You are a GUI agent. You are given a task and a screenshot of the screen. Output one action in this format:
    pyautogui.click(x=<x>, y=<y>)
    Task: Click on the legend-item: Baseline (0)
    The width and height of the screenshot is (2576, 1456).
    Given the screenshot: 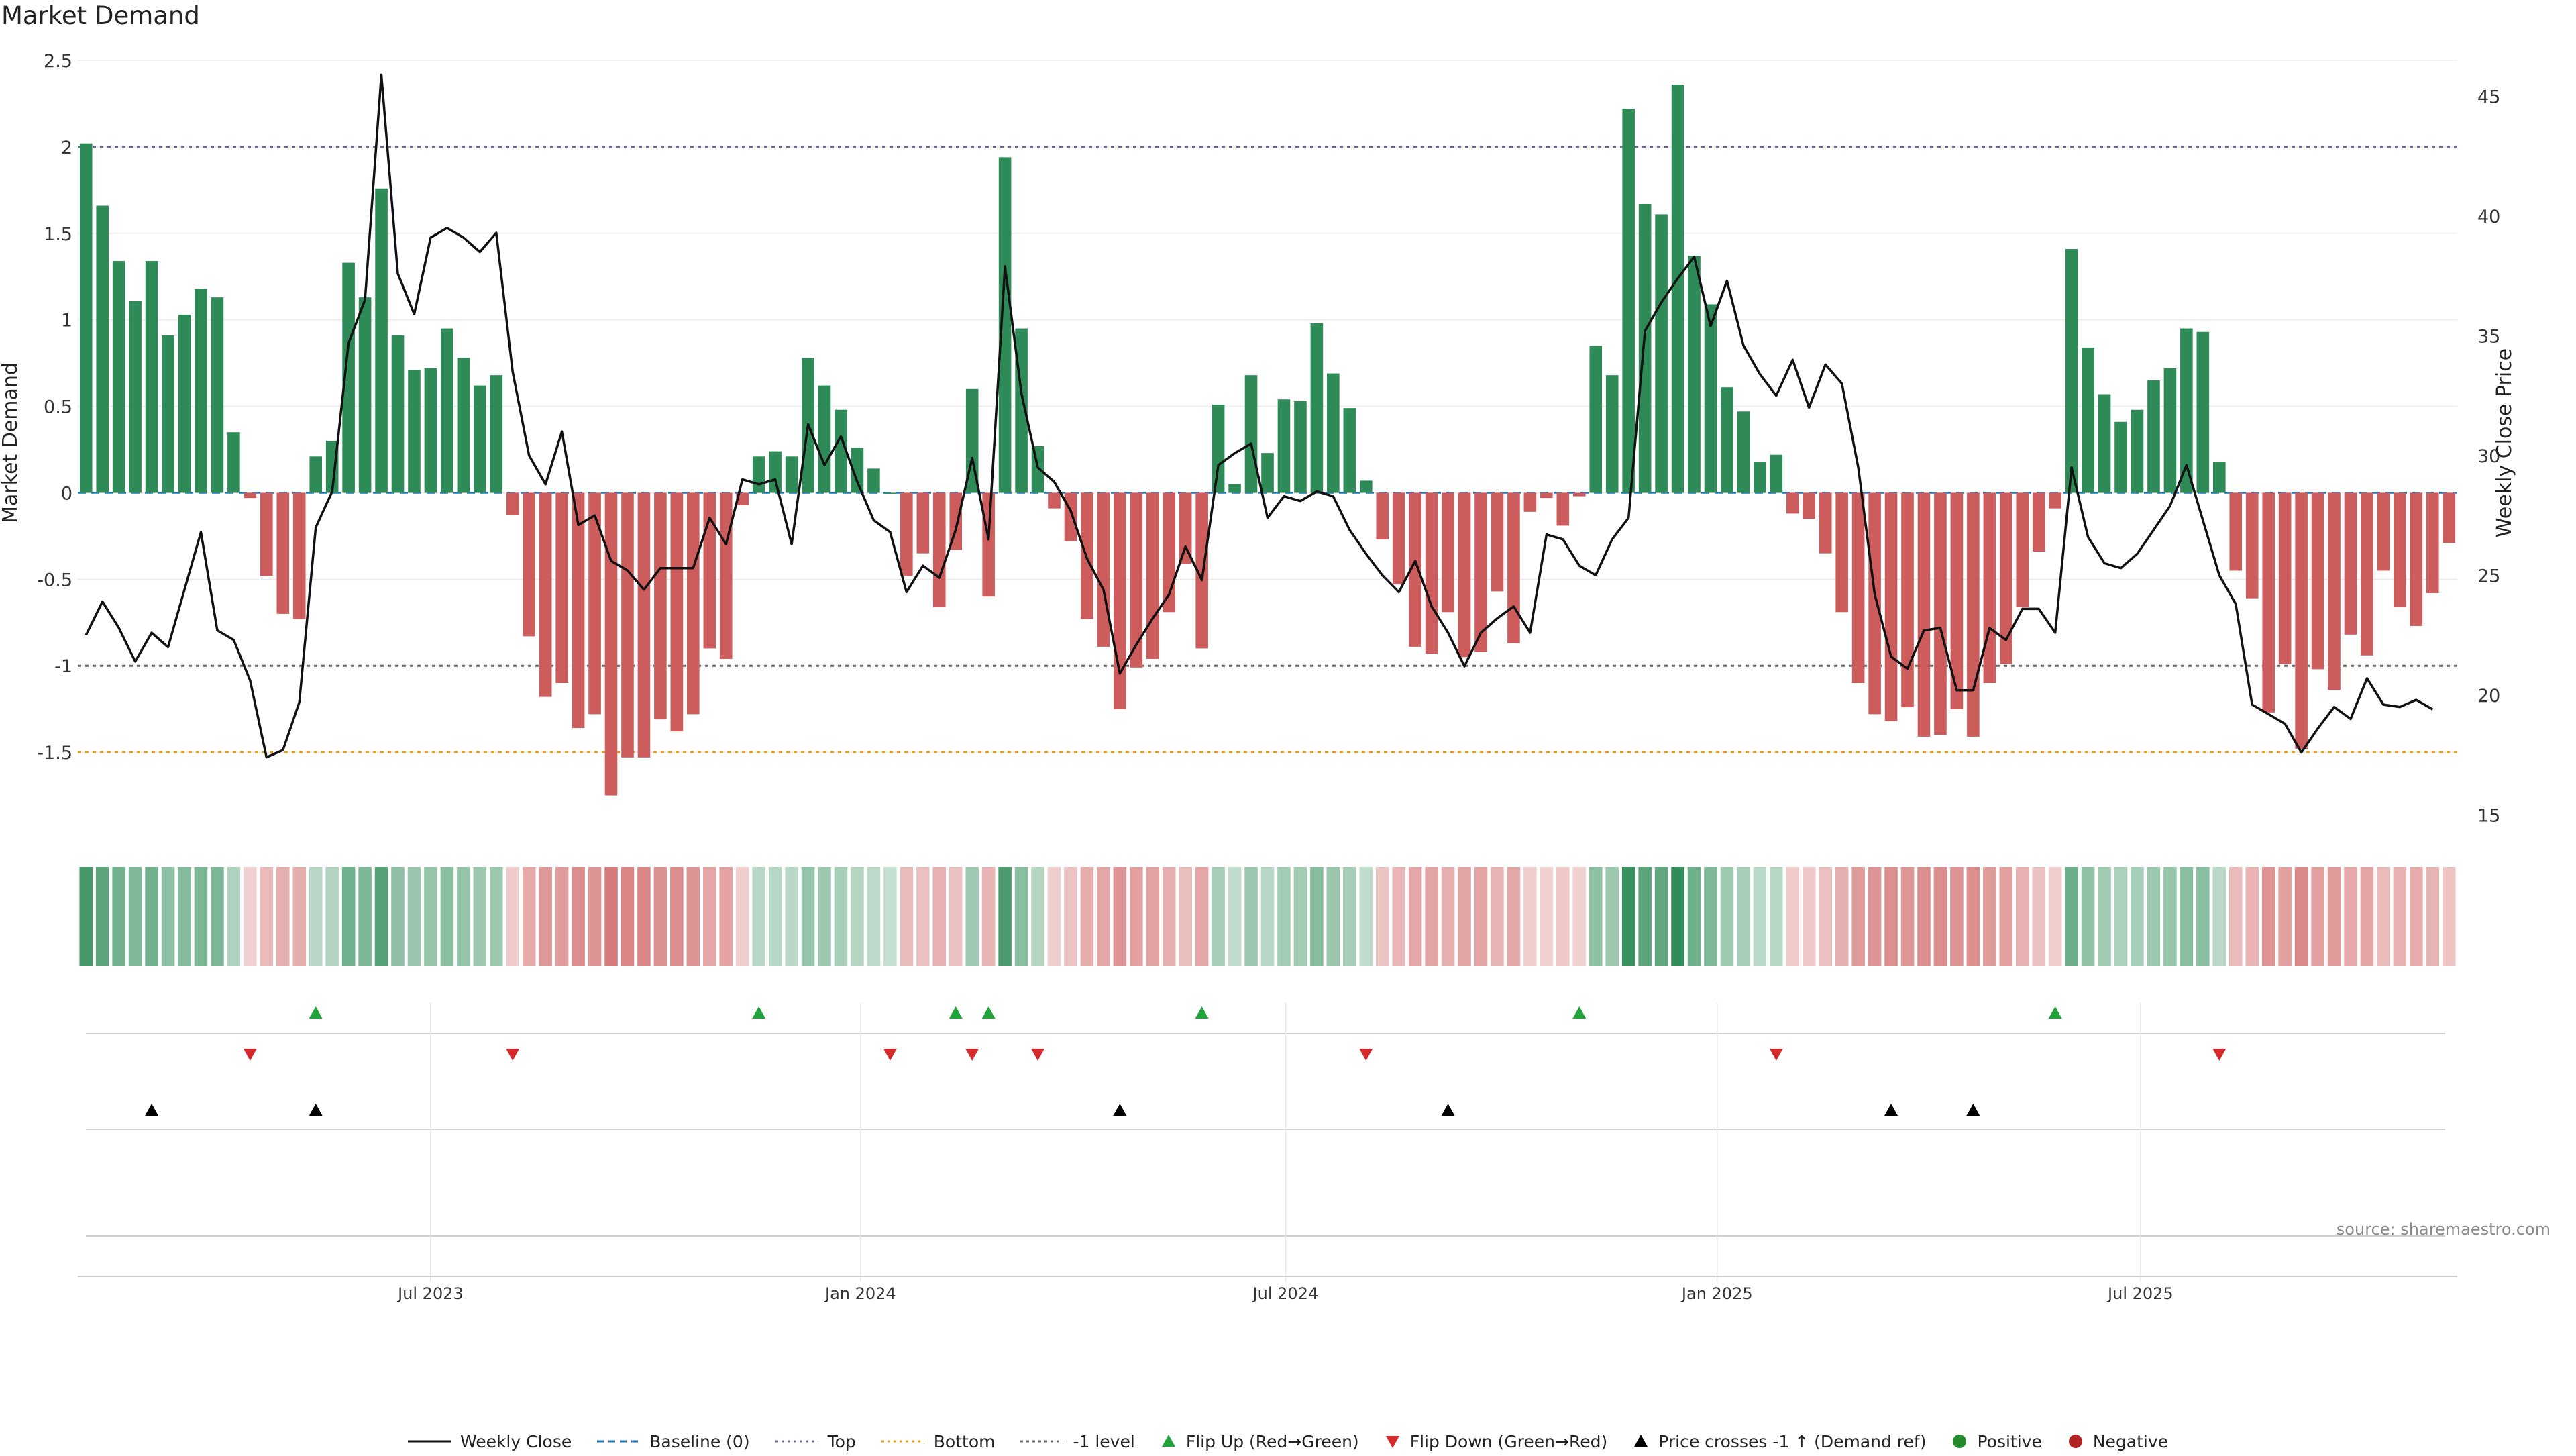 What is the action you would take?
    pyautogui.click(x=673, y=1441)
    